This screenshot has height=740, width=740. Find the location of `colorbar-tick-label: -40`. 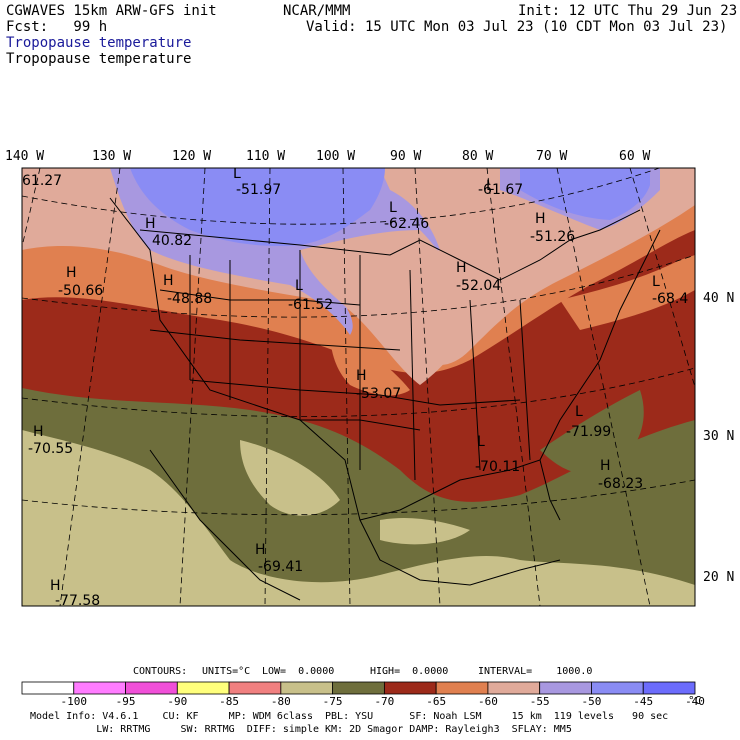

colorbar-tick-label: -40 is located at coordinates (695, 701).